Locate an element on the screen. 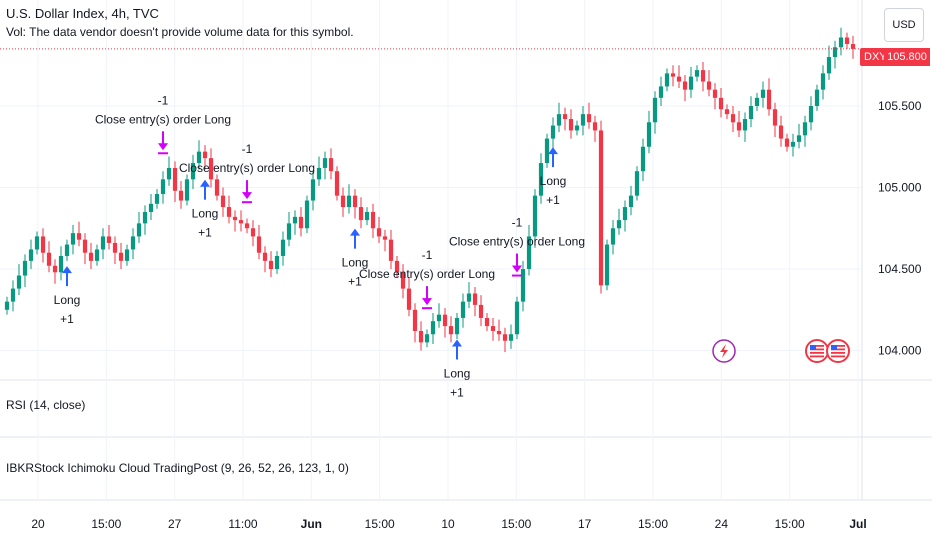 The image size is (932, 550). rsi-pane-label: RSI (14, close) is located at coordinates (46, 405).